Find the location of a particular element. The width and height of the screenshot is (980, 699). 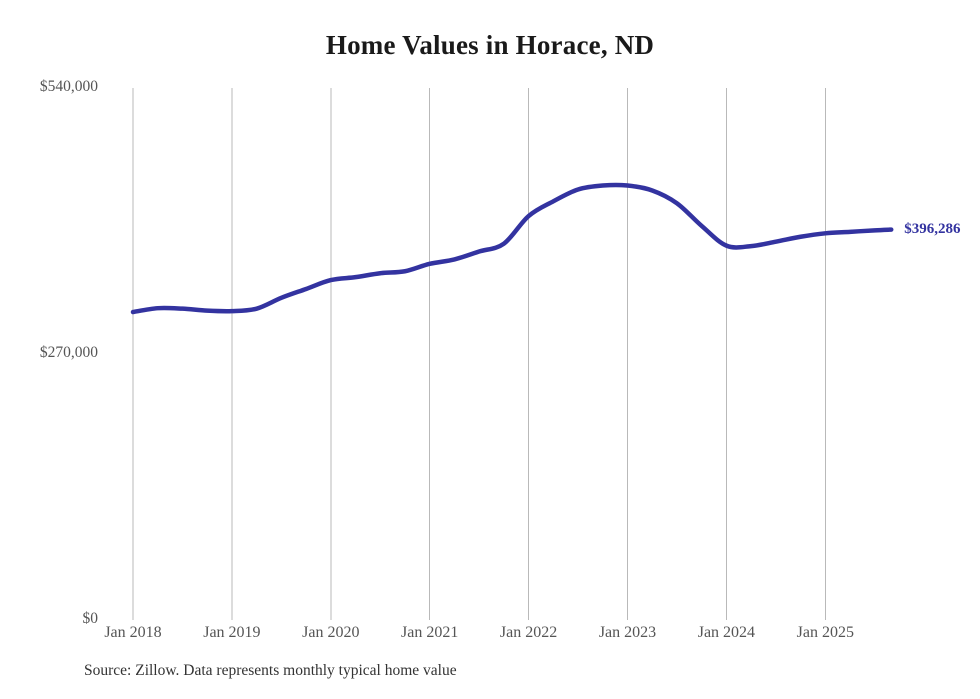

y-tick-label-0: $540,000 is located at coordinates (68, 86).